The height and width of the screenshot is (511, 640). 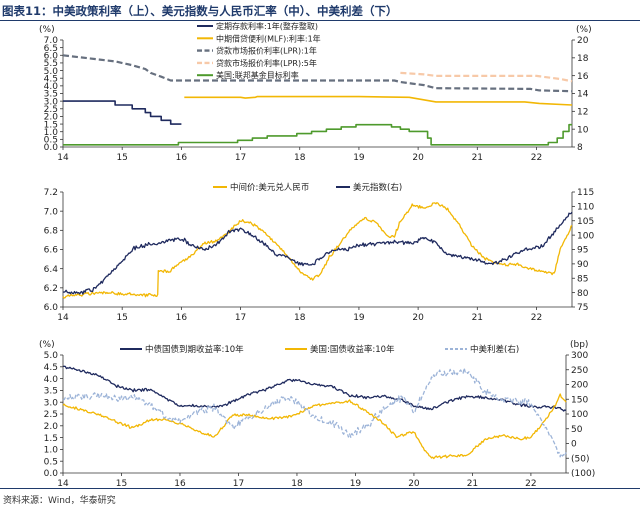 I want to click on y-tick-label-right: 50, so click(x=577, y=430).